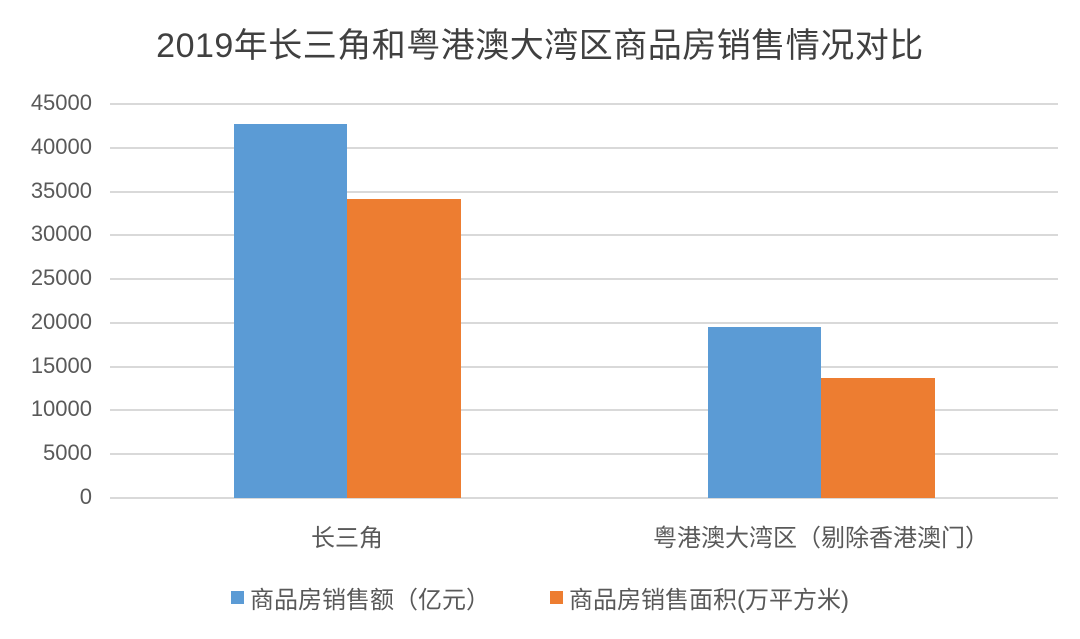  Describe the element at coordinates (556, 597) in the screenshot. I see `legend-swatch-orange` at that location.